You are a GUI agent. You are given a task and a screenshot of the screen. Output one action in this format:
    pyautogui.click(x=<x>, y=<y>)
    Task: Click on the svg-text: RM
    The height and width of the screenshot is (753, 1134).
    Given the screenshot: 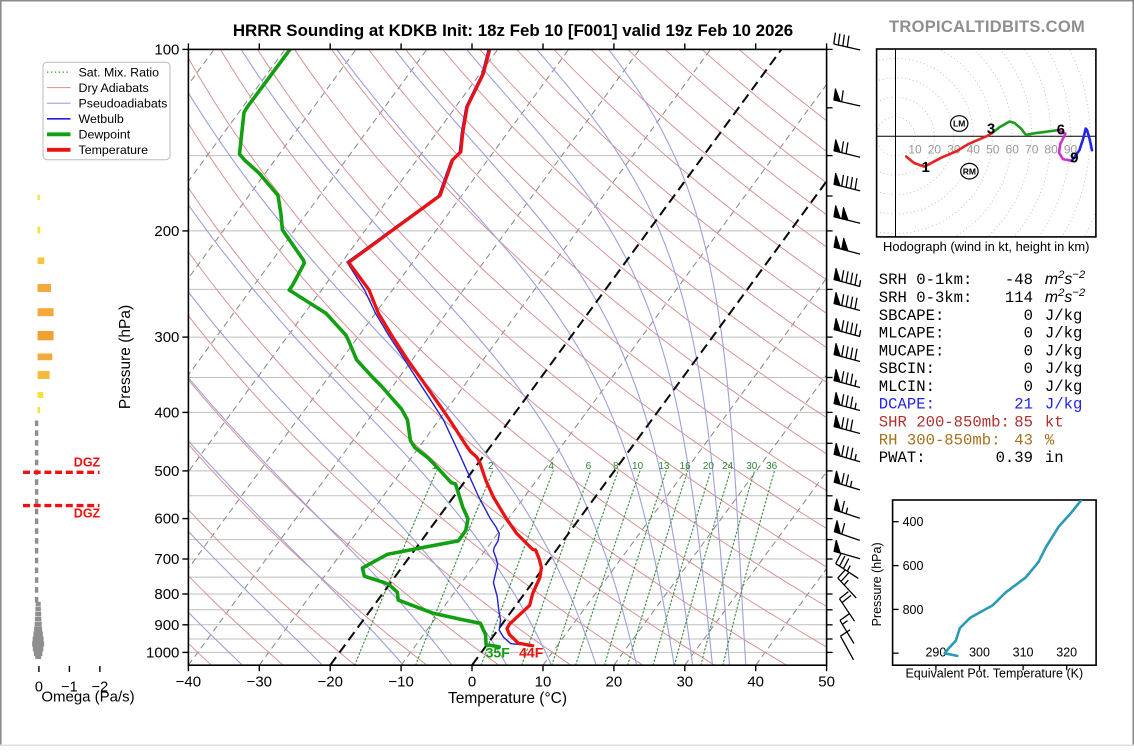 What is the action you would take?
    pyautogui.click(x=969, y=171)
    